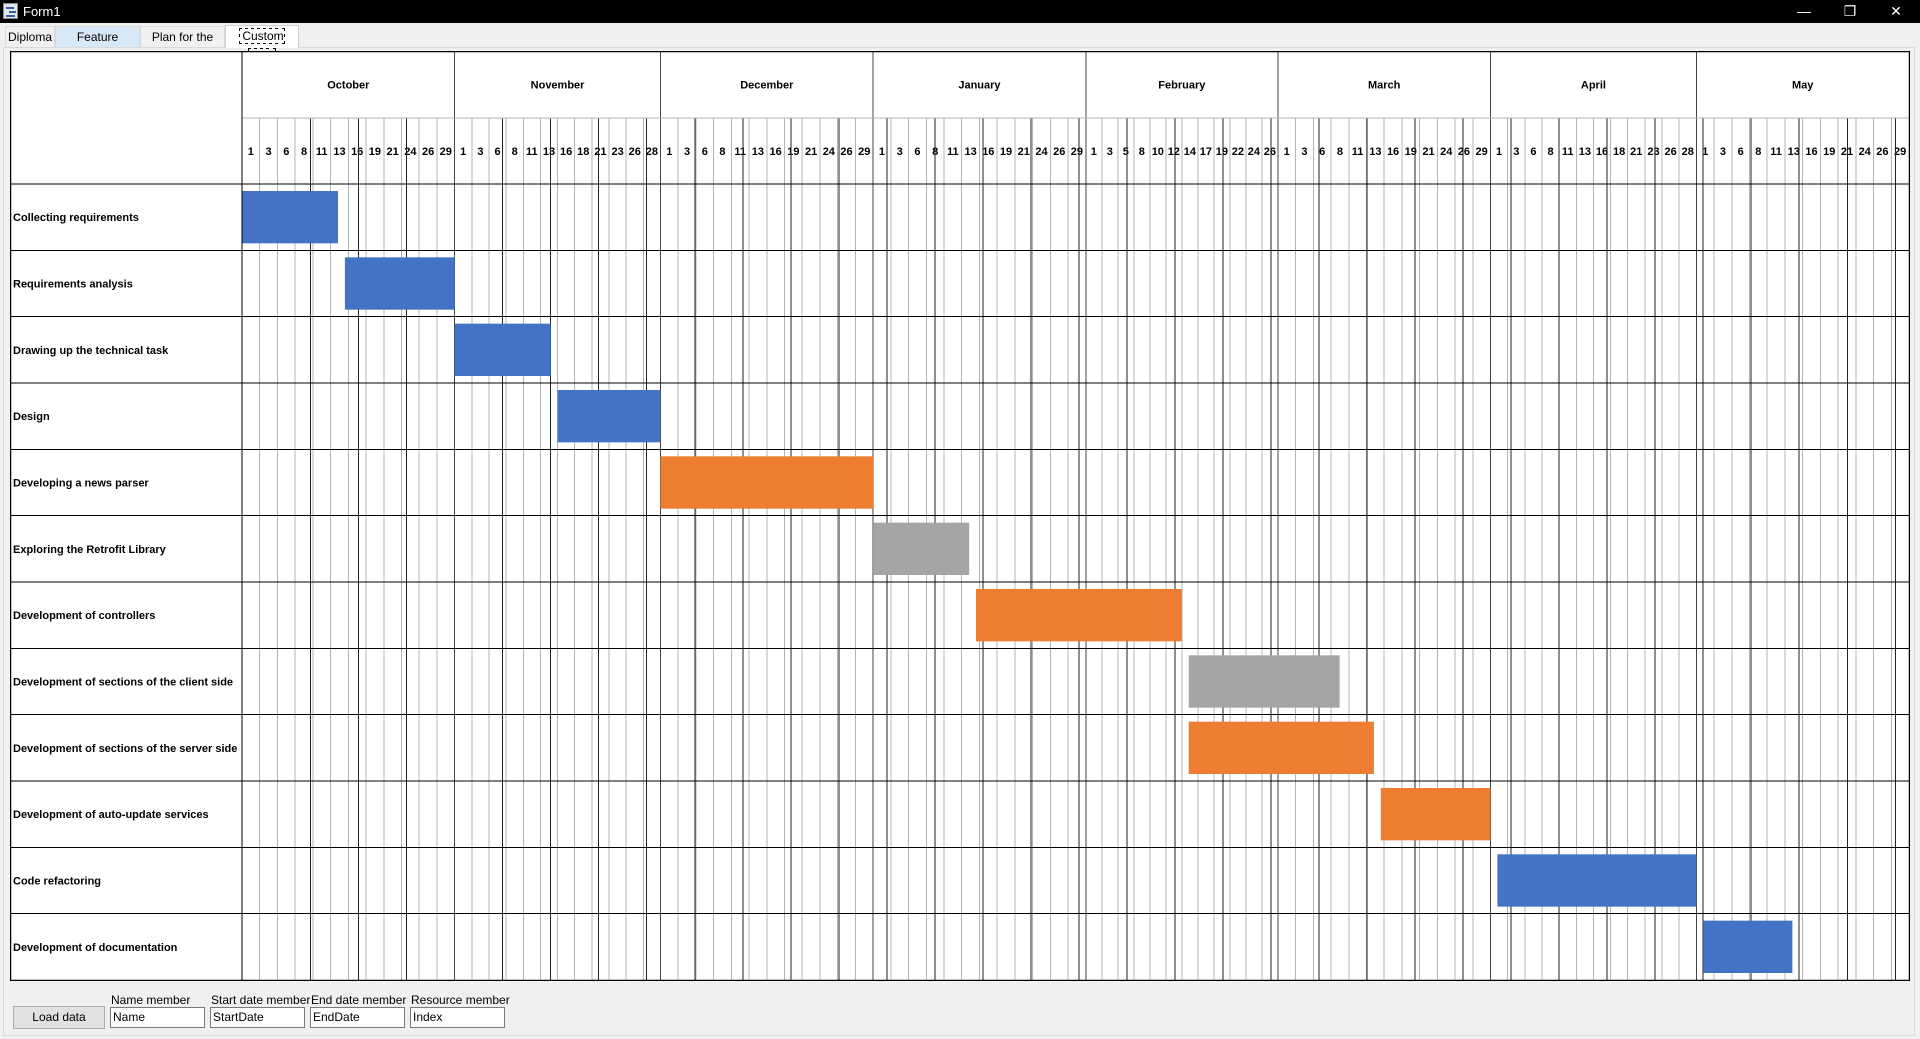  What do you see at coordinates (97, 45) in the screenshot?
I see `tab-feature-release: Feature release` at bounding box center [97, 45].